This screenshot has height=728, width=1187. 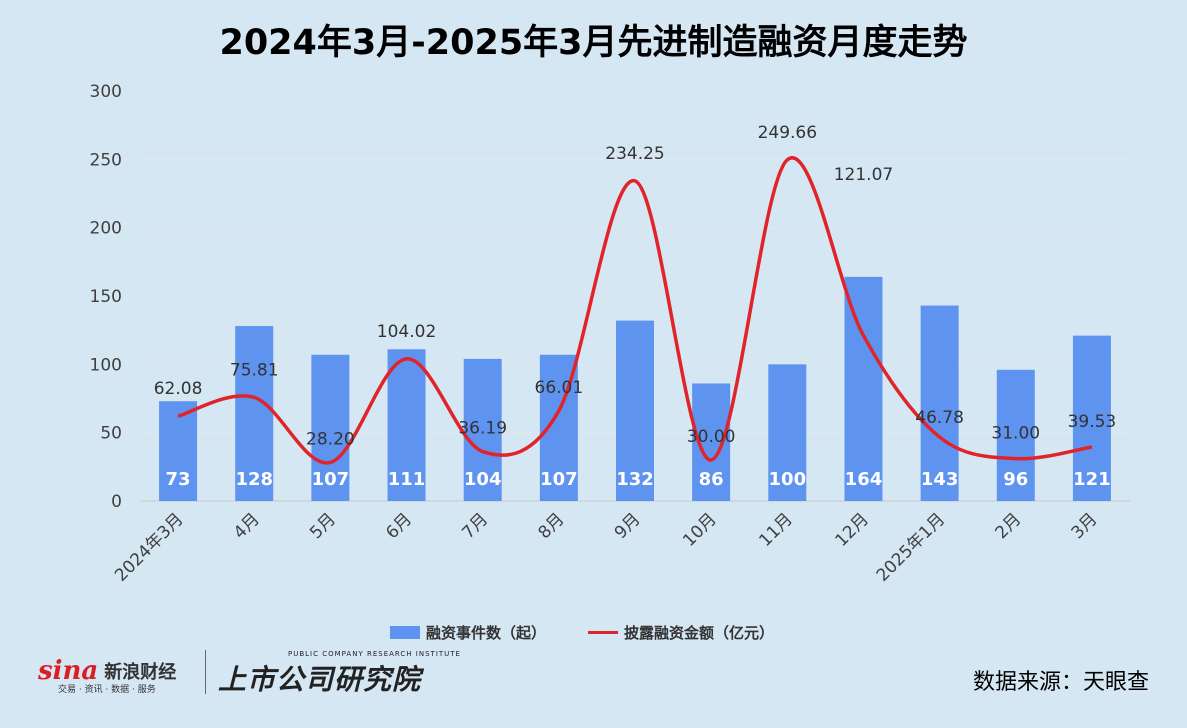 What do you see at coordinates (106, 229) in the screenshot?
I see `y-tick-label: 200` at bounding box center [106, 229].